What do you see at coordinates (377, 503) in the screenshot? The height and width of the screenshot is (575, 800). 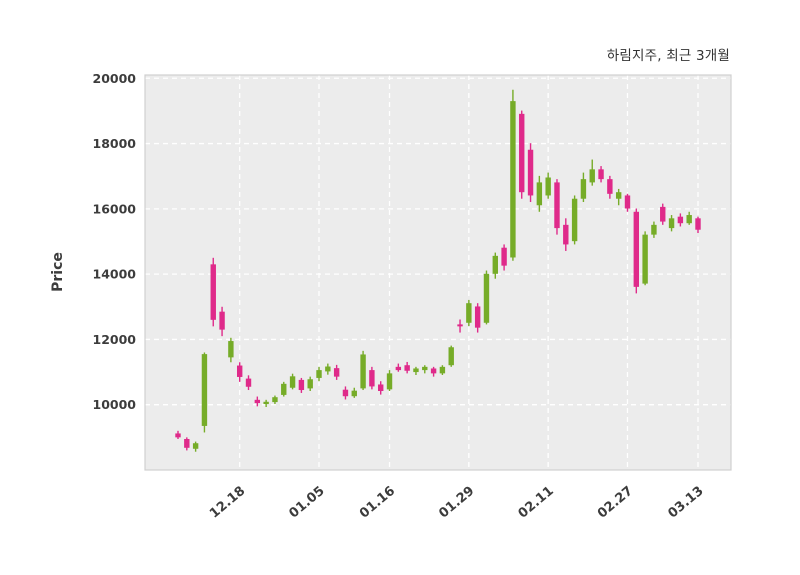 I see `x-tick-label: 01.16` at bounding box center [377, 503].